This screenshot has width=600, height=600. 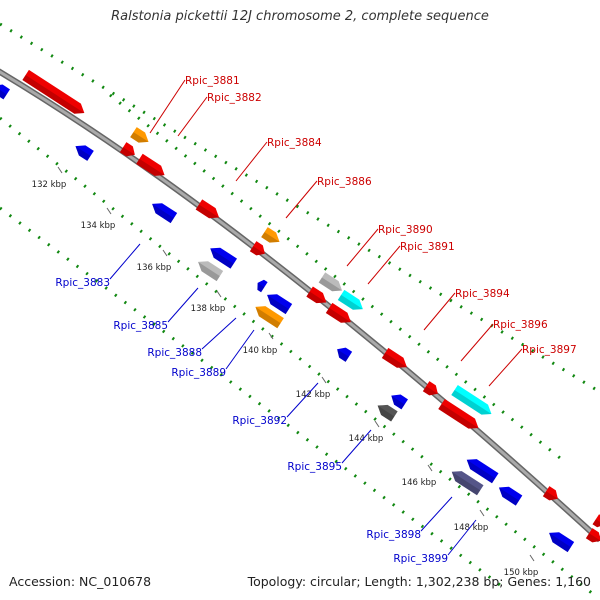 I want to click on gene-rpic-3879-body, so click(x=5, y=92).